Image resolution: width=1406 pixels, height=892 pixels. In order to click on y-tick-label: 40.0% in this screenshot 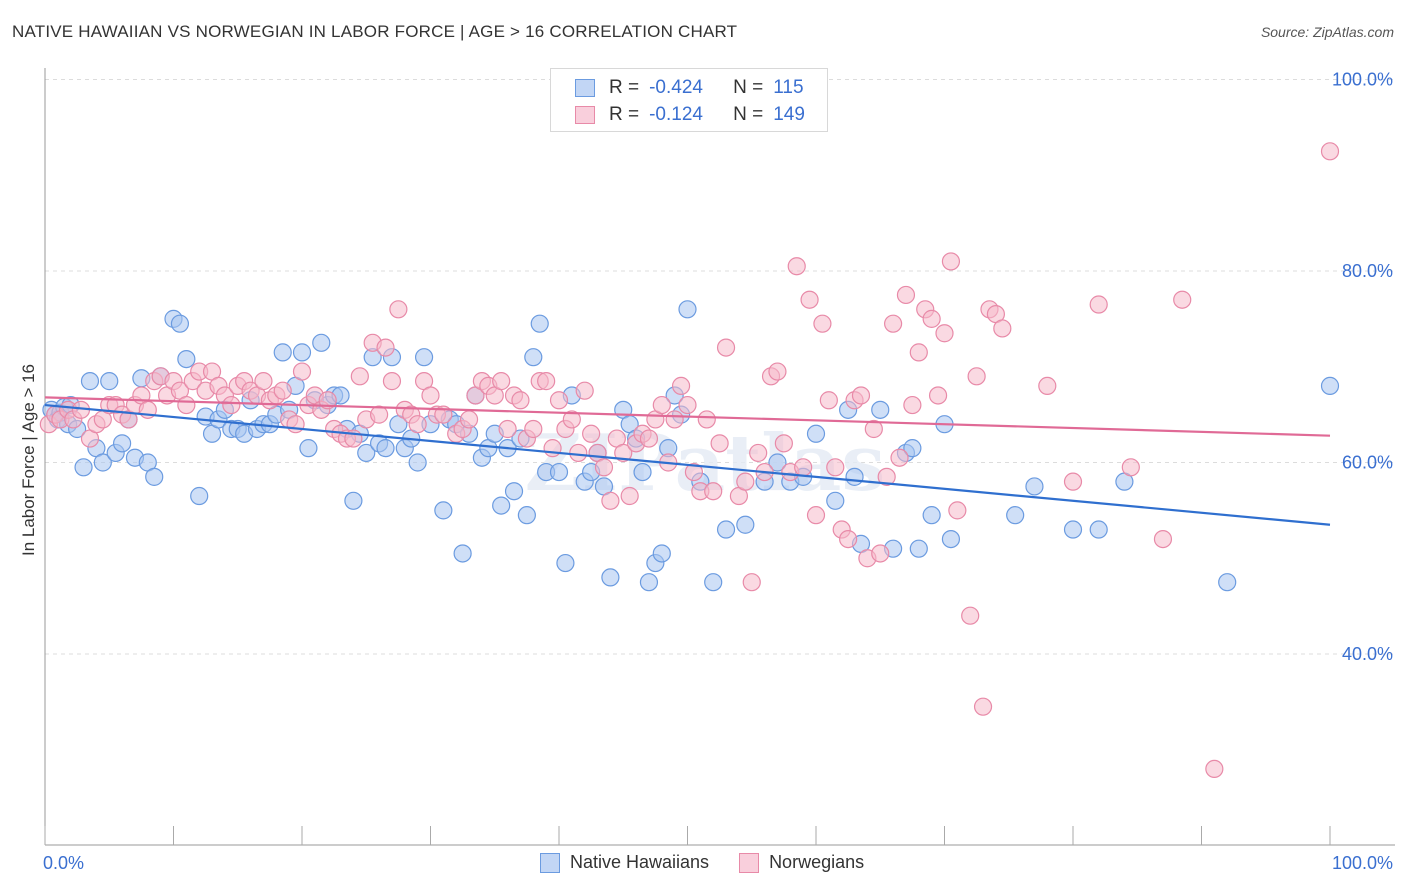, I will do `click(1367, 654)`.